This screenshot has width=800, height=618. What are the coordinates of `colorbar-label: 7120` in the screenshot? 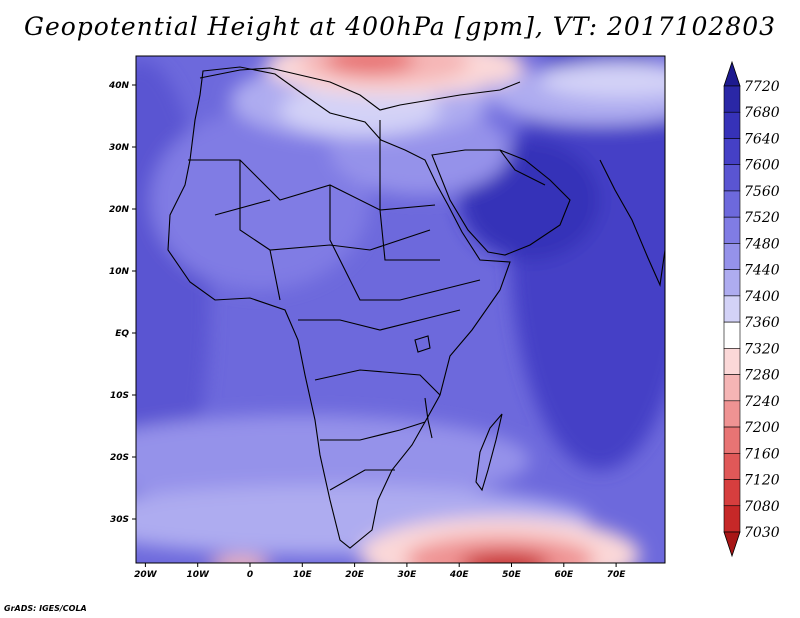 It's located at (762, 481).